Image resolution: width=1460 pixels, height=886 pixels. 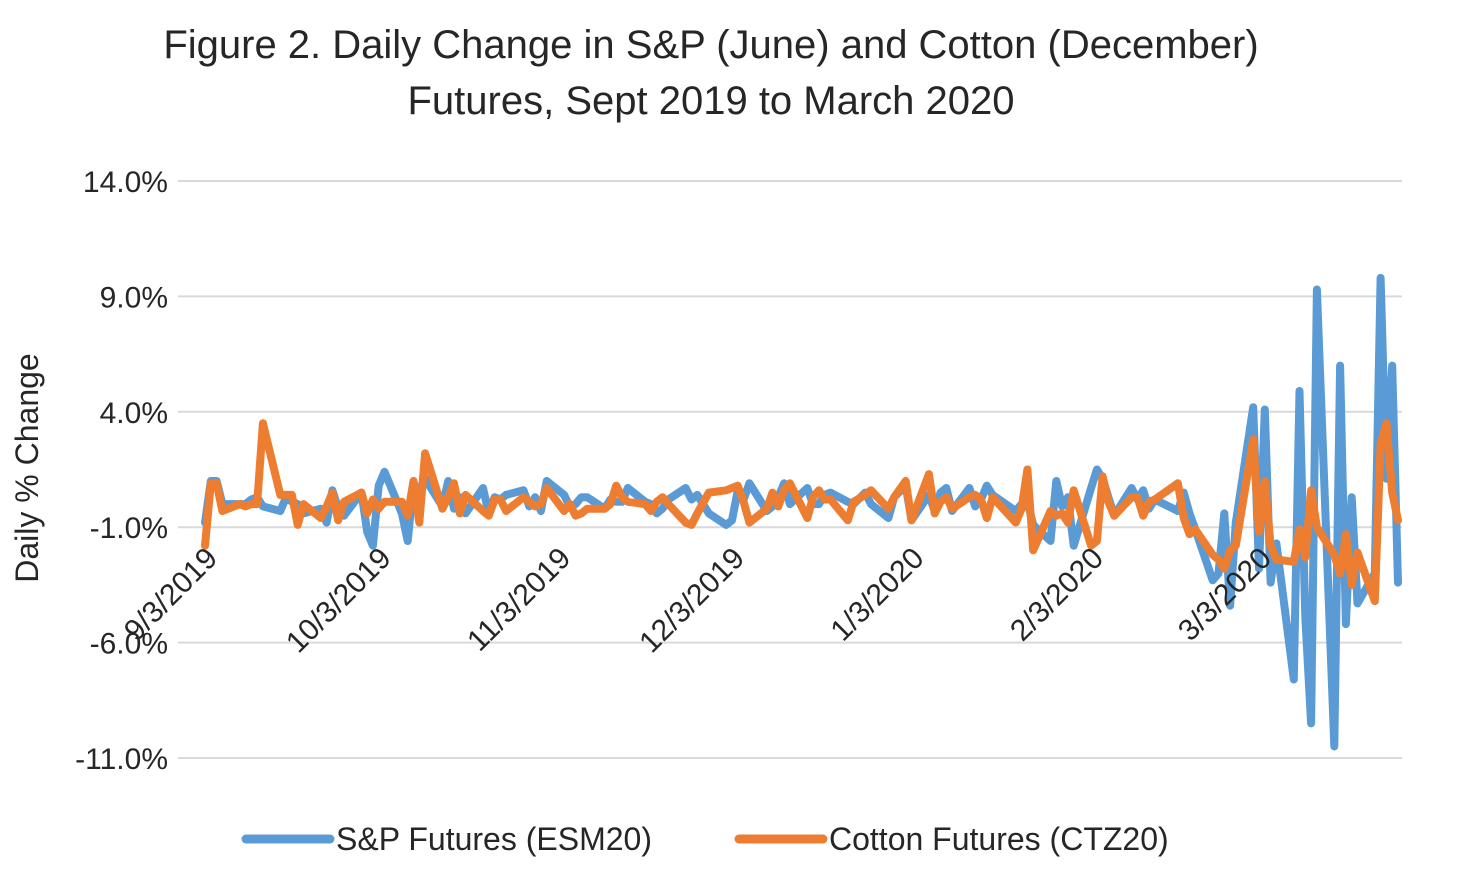 What do you see at coordinates (171, 595) in the screenshot?
I see `x-tick-label: 9/3/2019` at bounding box center [171, 595].